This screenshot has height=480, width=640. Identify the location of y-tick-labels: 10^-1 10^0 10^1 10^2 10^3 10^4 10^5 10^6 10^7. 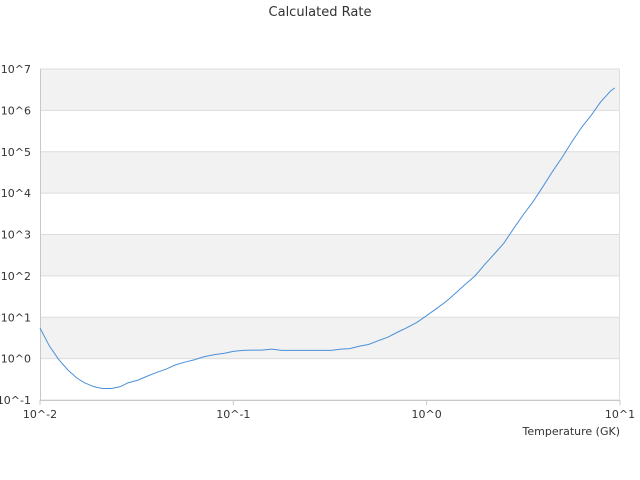
(15, 235).